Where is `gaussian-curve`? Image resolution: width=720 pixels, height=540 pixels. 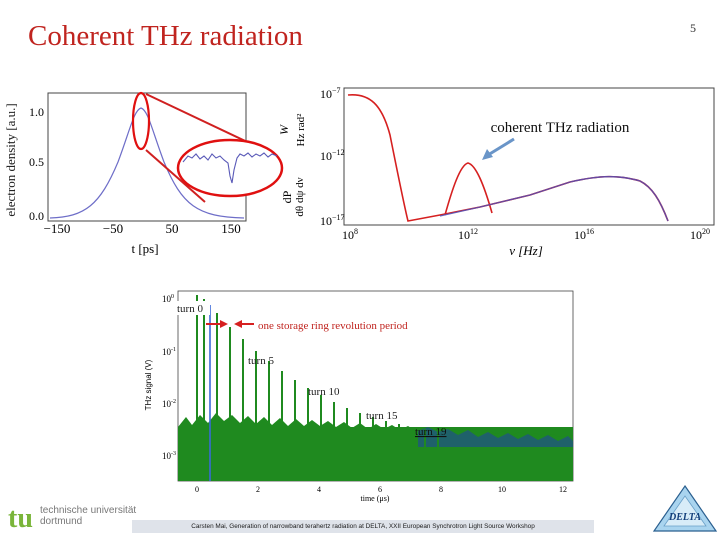 gaussian-curve is located at coordinates (147, 163).